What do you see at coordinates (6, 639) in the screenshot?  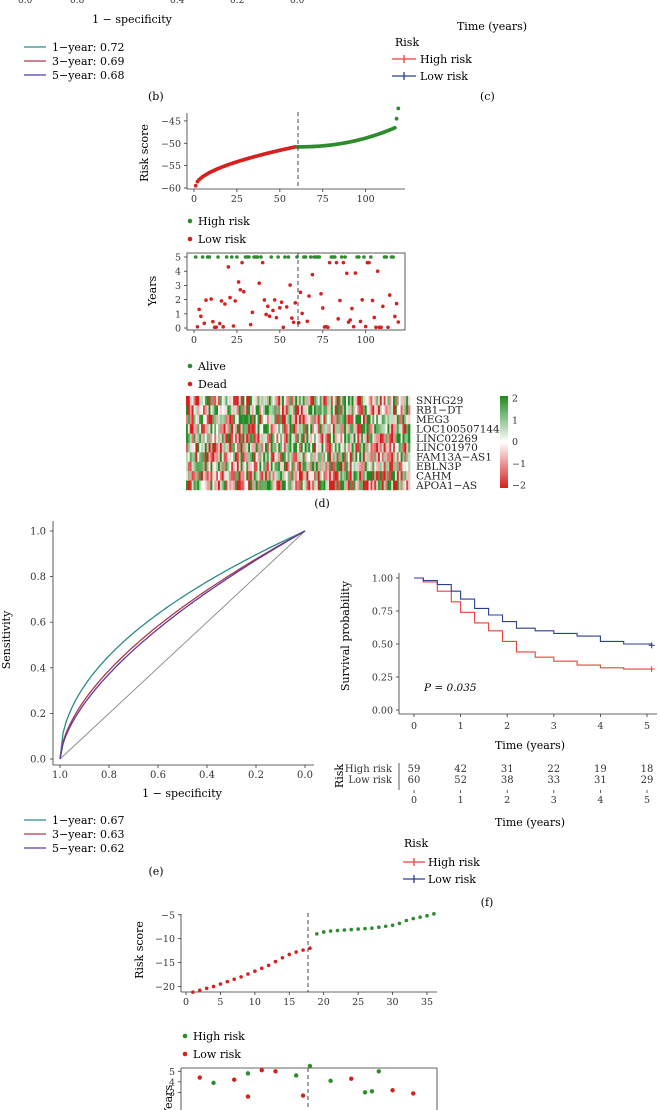 I see `e-ylabel: Sensitivity` at bounding box center [6, 639].